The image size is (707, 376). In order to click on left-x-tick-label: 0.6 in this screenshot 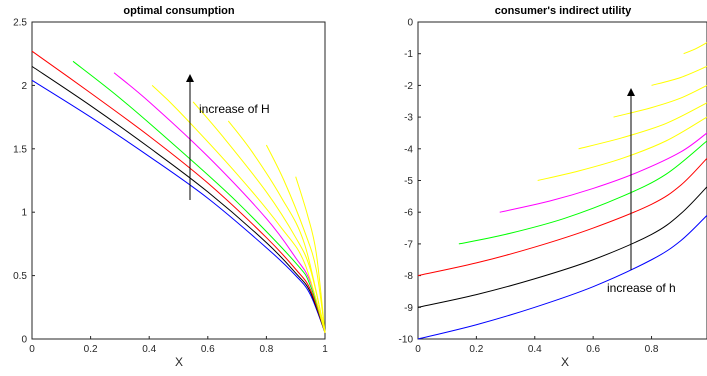, I will do `click(208, 349)`.